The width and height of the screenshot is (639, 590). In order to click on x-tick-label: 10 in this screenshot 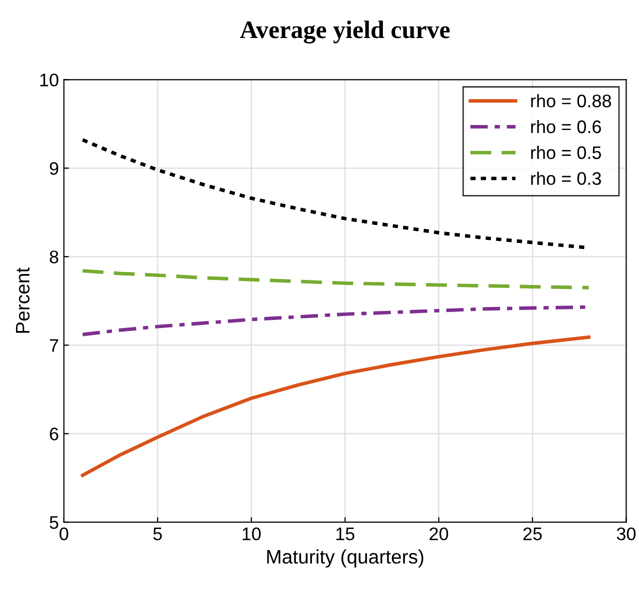, I will do `click(251, 533)`.